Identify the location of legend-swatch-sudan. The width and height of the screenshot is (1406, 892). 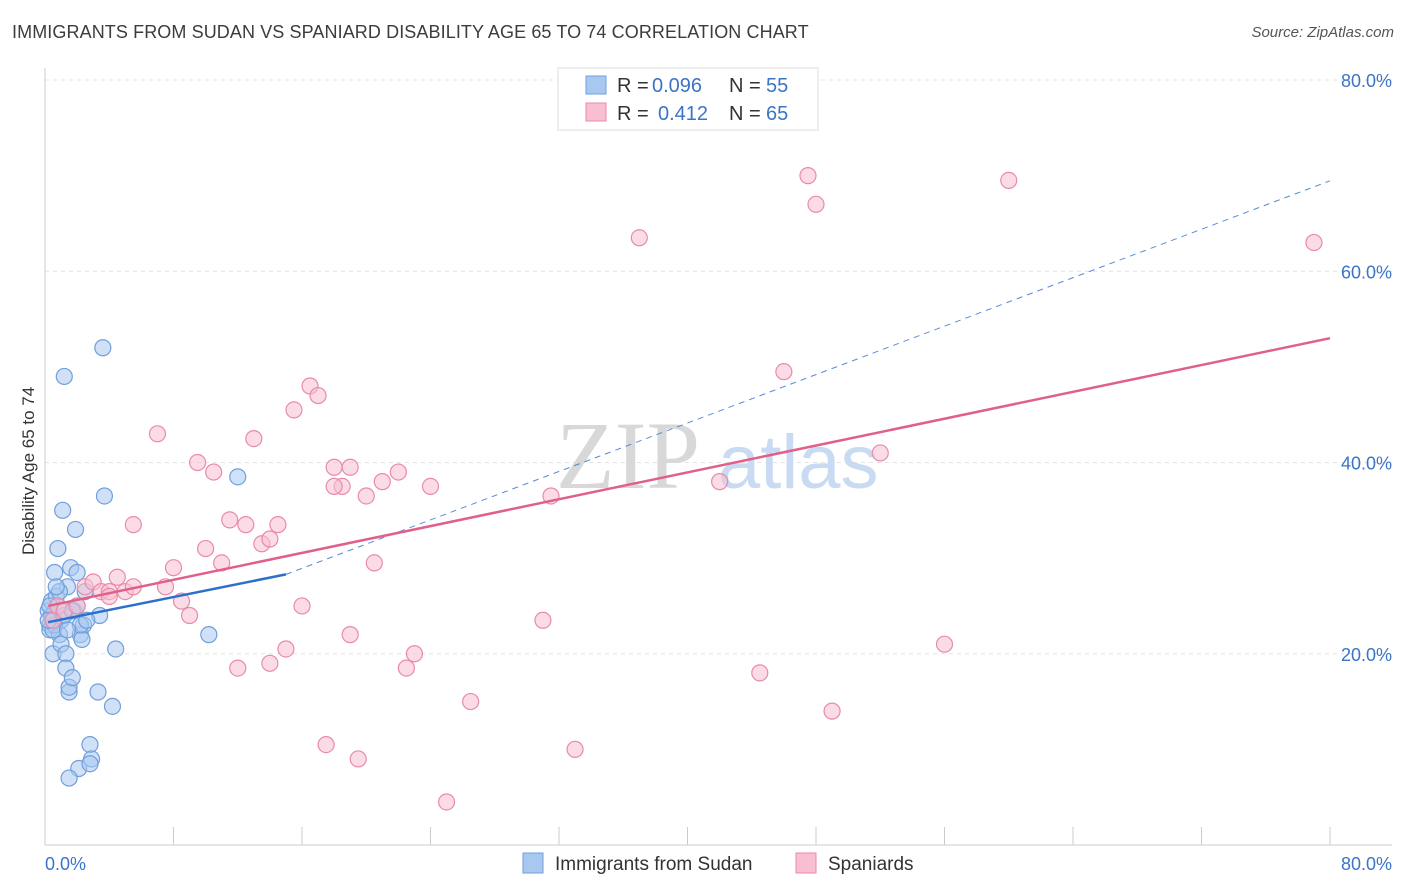
(596, 85).